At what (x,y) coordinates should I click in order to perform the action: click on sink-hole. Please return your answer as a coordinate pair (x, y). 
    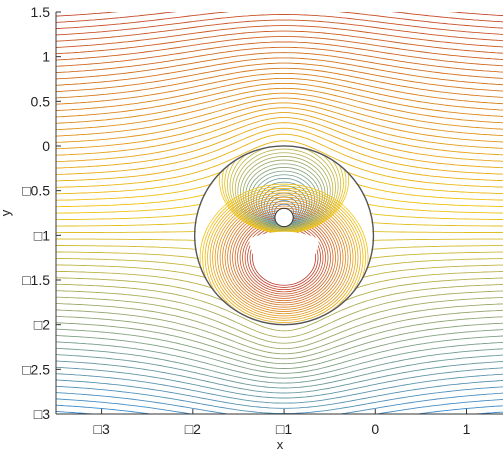
    Looking at the image, I should click on (284, 252).